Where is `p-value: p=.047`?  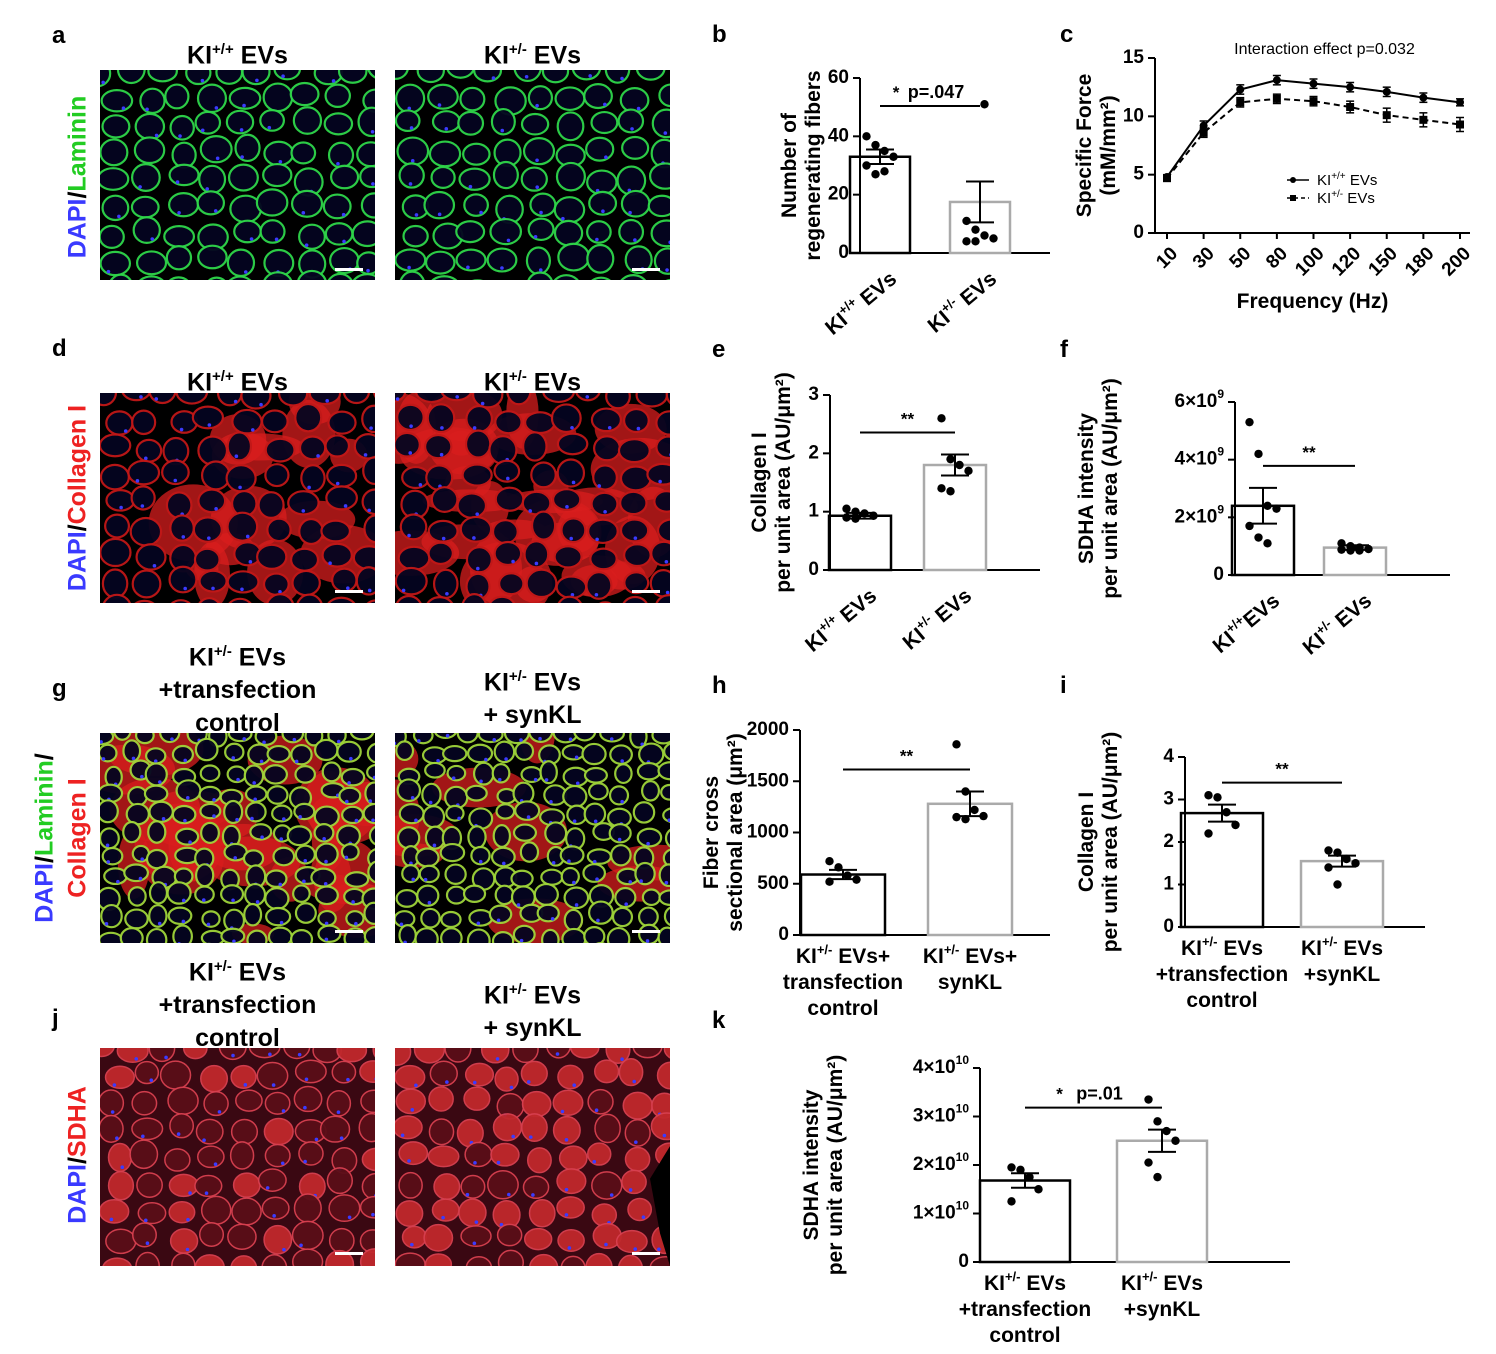
p-value: p=.047 is located at coordinates (936, 92).